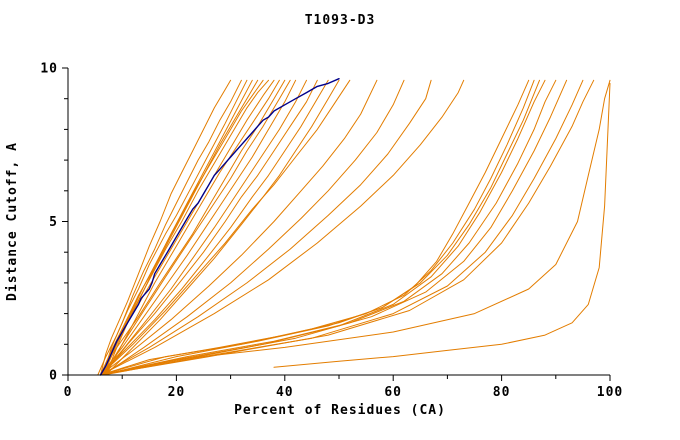  What do you see at coordinates (12, 221) in the screenshot?
I see `y-axis-label: Distance Cutoff, A` at bounding box center [12, 221].